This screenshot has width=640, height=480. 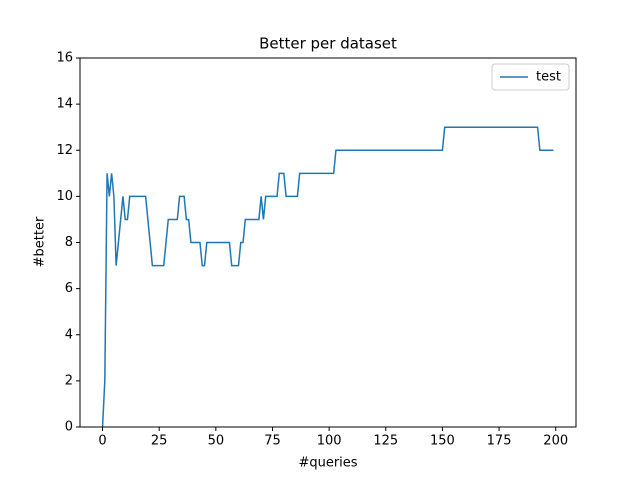 I want to click on x-tick-label: 150, so click(x=442, y=441).